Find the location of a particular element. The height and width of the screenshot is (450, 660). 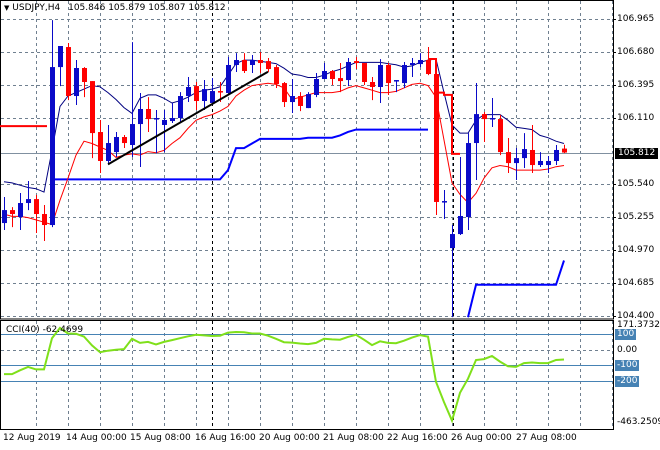

price-axis-label: 104.970 is located at coordinates (636, 249).